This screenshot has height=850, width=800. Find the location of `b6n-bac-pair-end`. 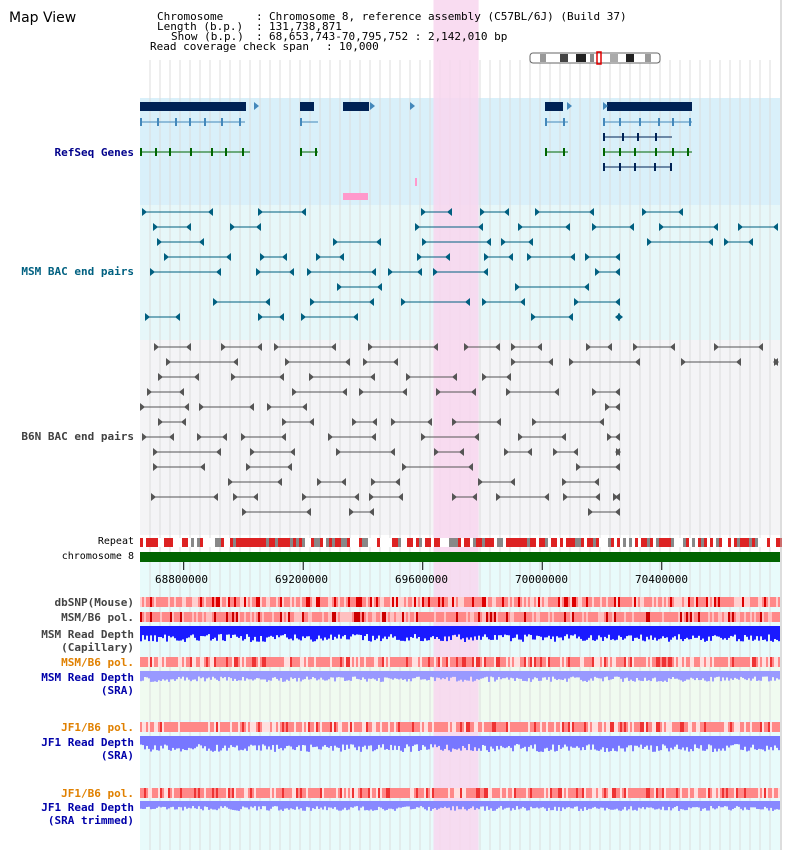

b6n-bac-pair-end is located at coordinates (423, 437).